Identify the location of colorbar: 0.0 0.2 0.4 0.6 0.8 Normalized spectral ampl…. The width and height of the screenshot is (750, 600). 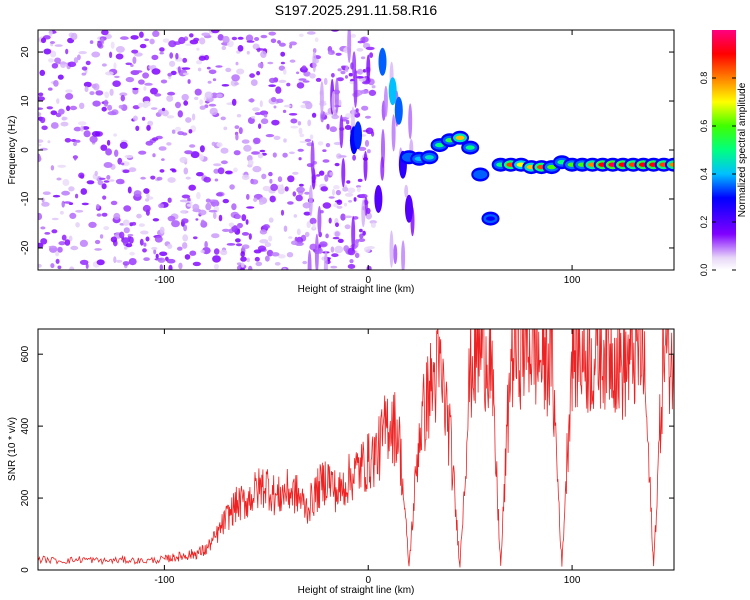
(723, 153).